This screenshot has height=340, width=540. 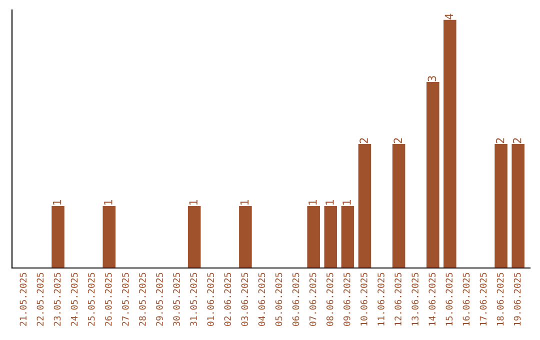 What do you see at coordinates (449, 17) in the screenshot?
I see `data-label: 4` at bounding box center [449, 17].